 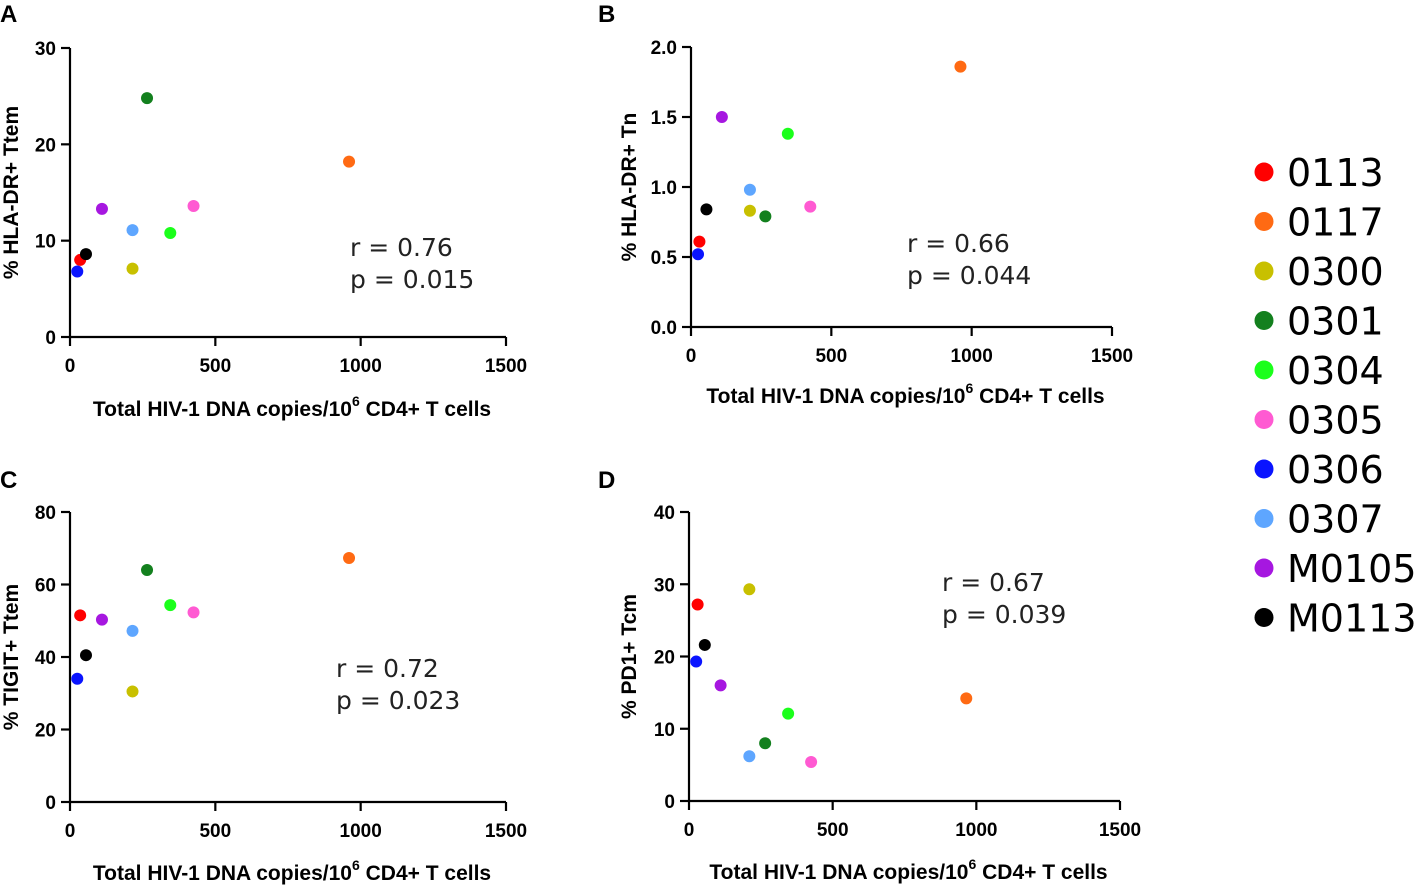 I want to click on legend-label-0113: 0113, so click(x=1335, y=173).